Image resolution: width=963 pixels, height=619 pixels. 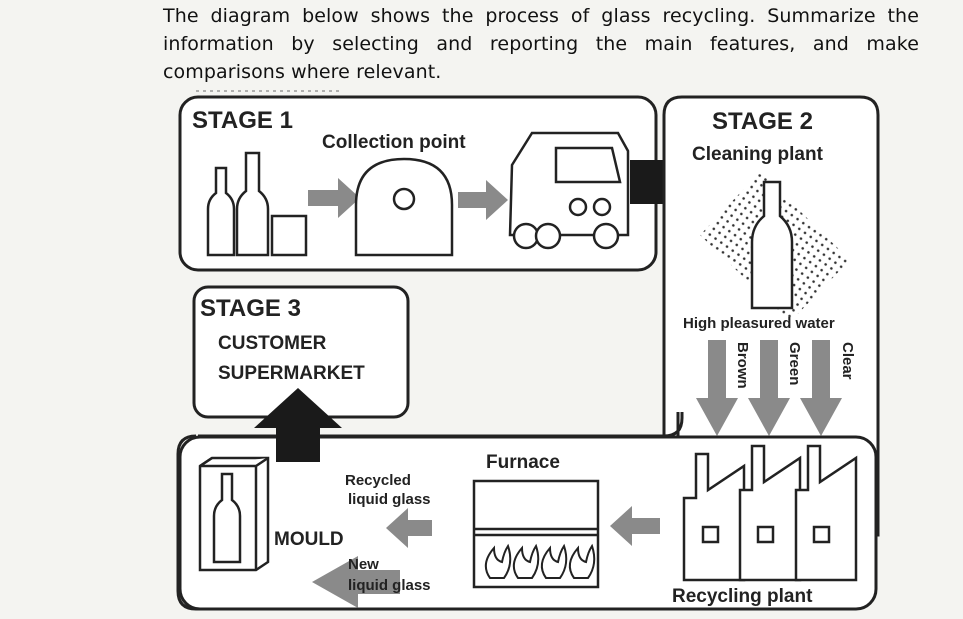 What do you see at coordinates (769, 388) in the screenshot?
I see `stream-arrows` at bounding box center [769, 388].